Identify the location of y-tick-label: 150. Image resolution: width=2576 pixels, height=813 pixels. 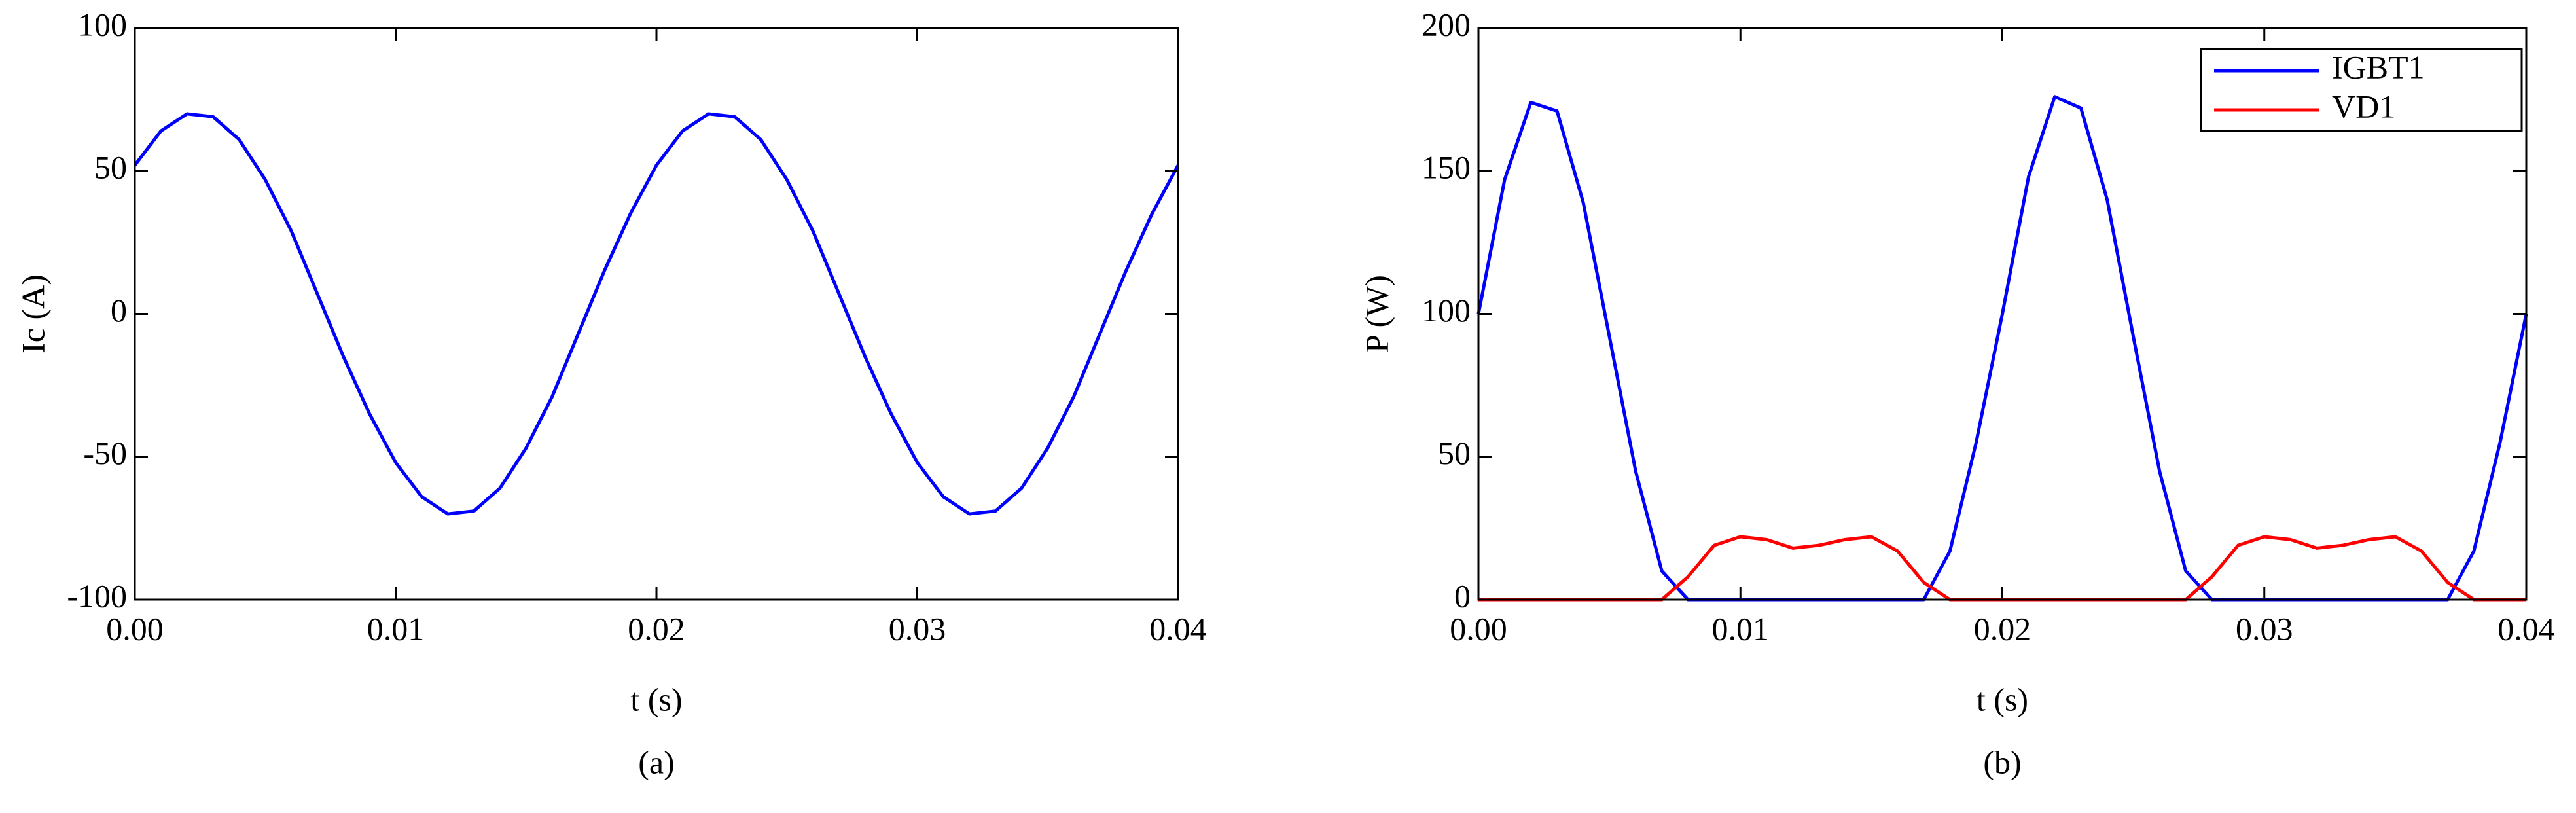
(1446, 167).